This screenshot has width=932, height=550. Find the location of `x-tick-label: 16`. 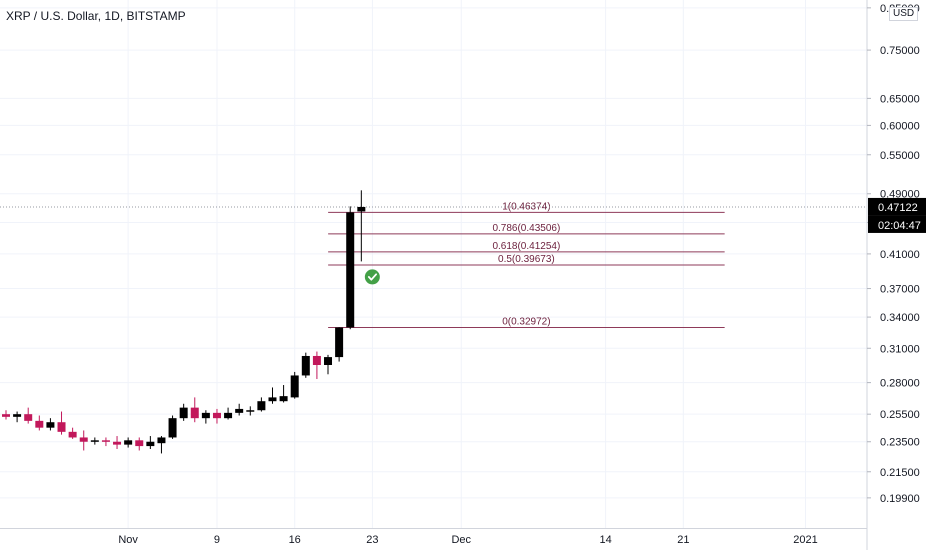

x-tick-label: 16 is located at coordinates (295, 540).